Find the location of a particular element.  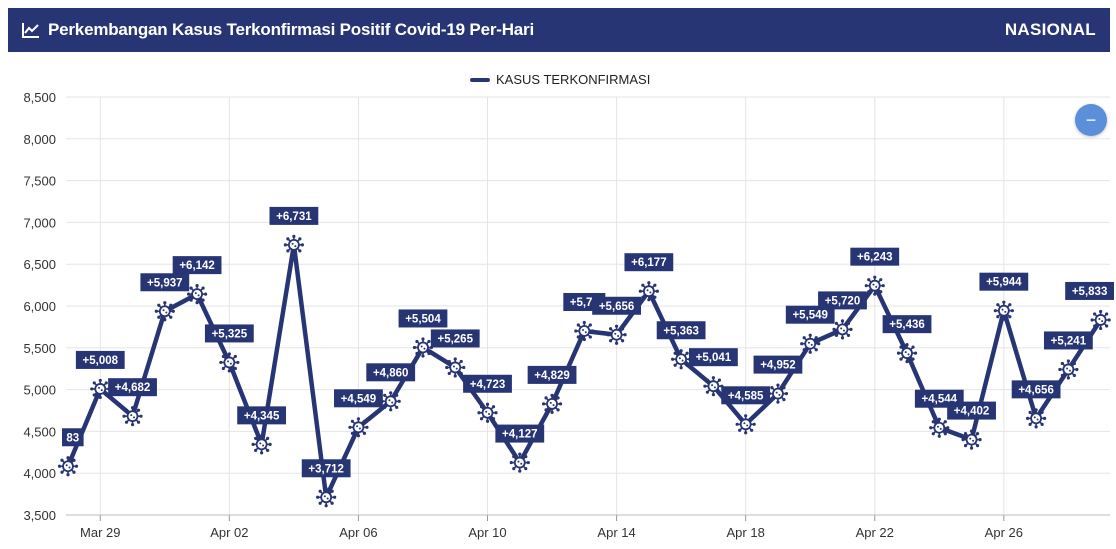

data-label-text: +5,656 is located at coordinates (617, 307).